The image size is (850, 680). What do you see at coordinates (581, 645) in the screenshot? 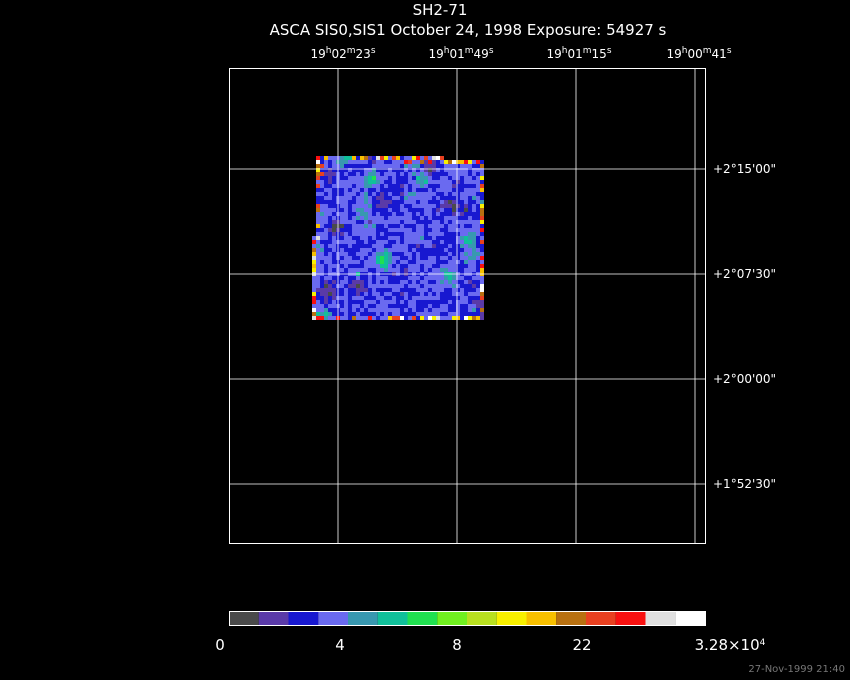
I see `colorbar-label: 22` at bounding box center [581, 645].